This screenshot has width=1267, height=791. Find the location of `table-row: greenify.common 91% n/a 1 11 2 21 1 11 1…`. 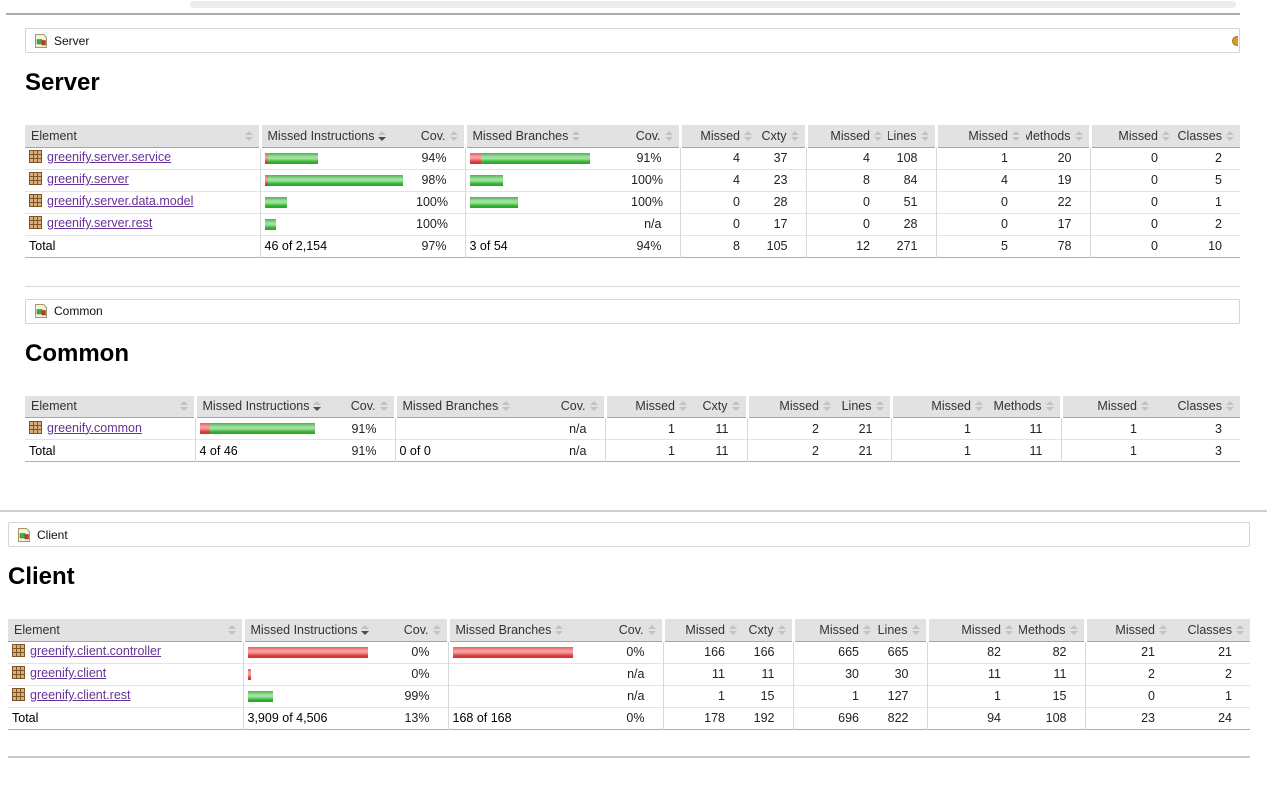

table-row: greenify.common 91% n/a 1 11 2 21 1 11 1… is located at coordinates (632, 428).